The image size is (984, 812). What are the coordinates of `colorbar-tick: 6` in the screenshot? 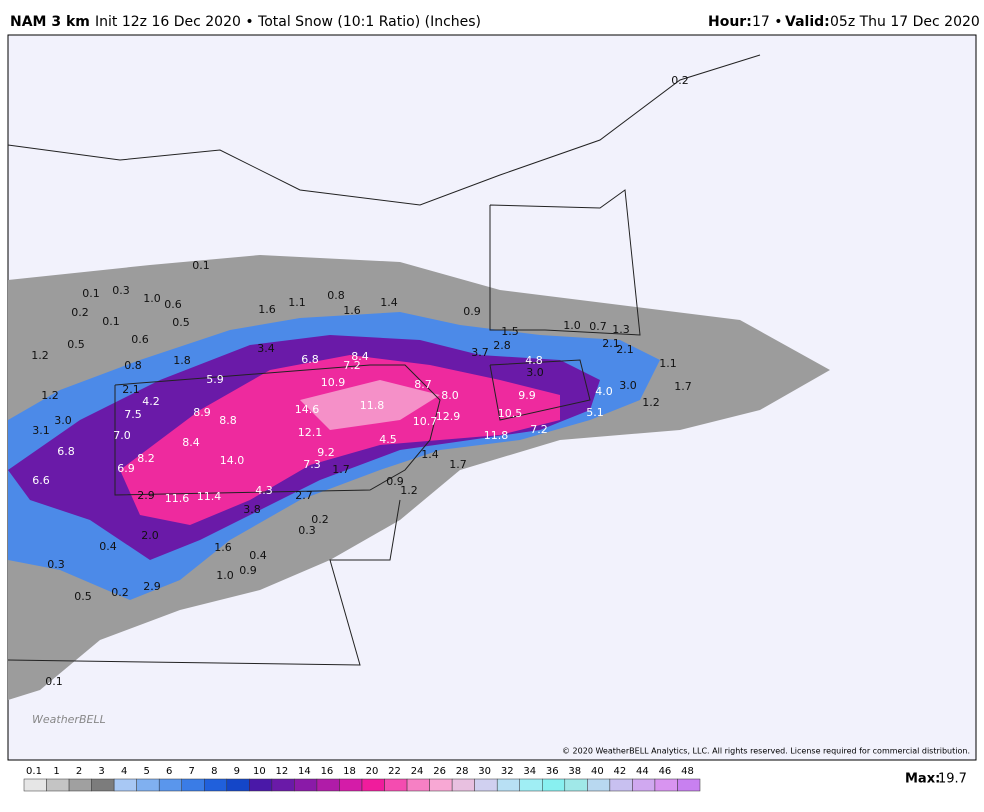 It's located at (169, 771).